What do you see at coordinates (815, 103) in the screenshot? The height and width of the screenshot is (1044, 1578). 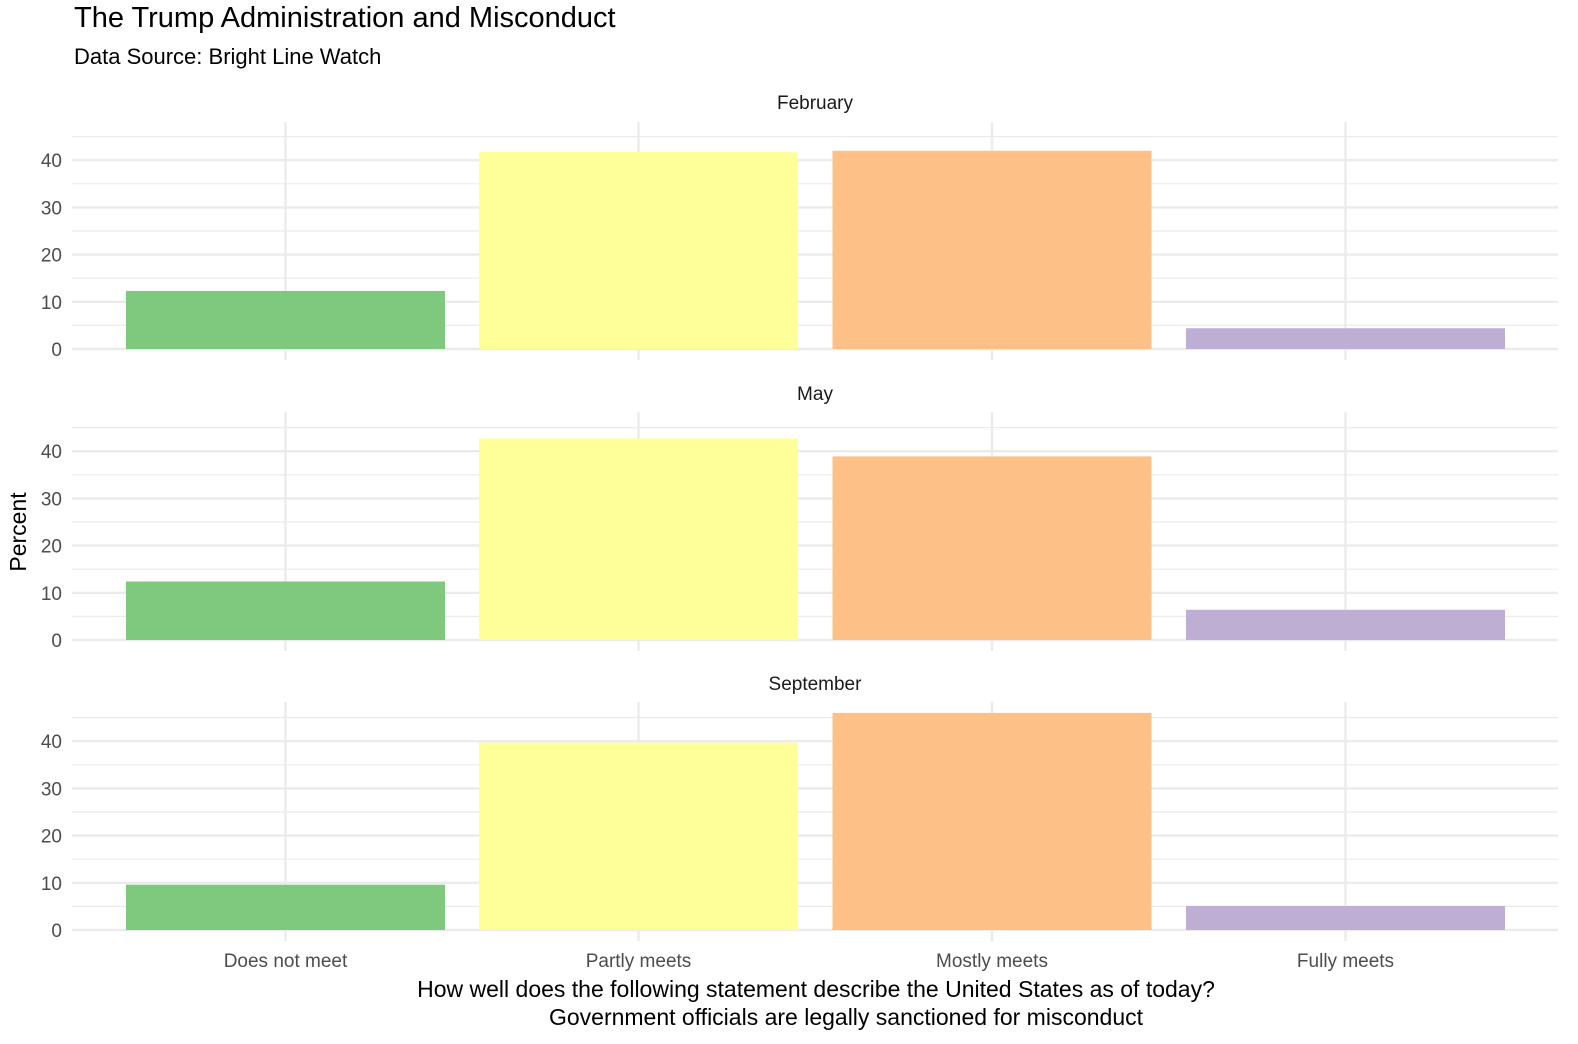 I see `facet-strip-label: February` at bounding box center [815, 103].